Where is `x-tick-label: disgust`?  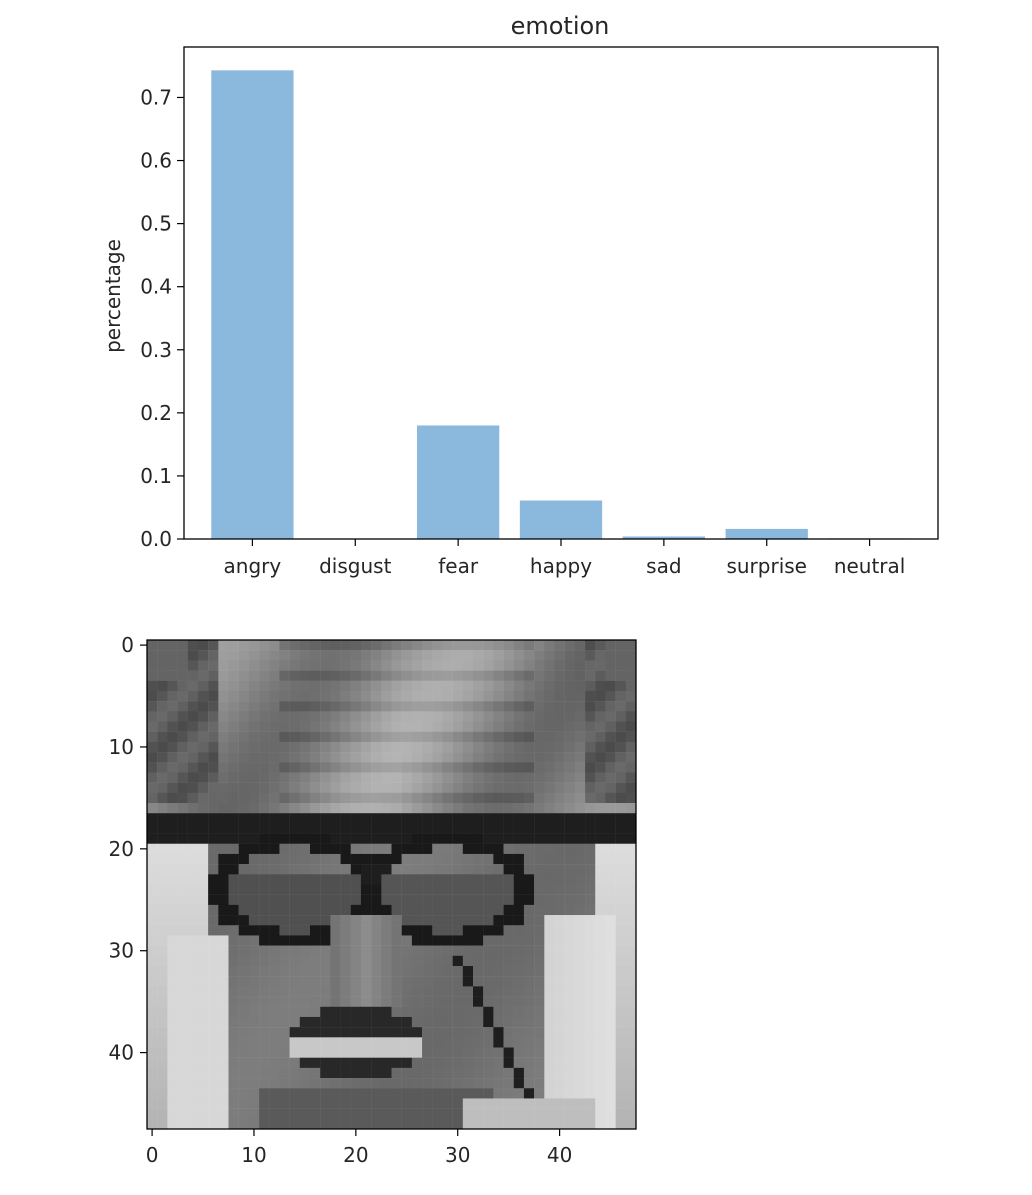
x-tick-label: disgust is located at coordinates (355, 566).